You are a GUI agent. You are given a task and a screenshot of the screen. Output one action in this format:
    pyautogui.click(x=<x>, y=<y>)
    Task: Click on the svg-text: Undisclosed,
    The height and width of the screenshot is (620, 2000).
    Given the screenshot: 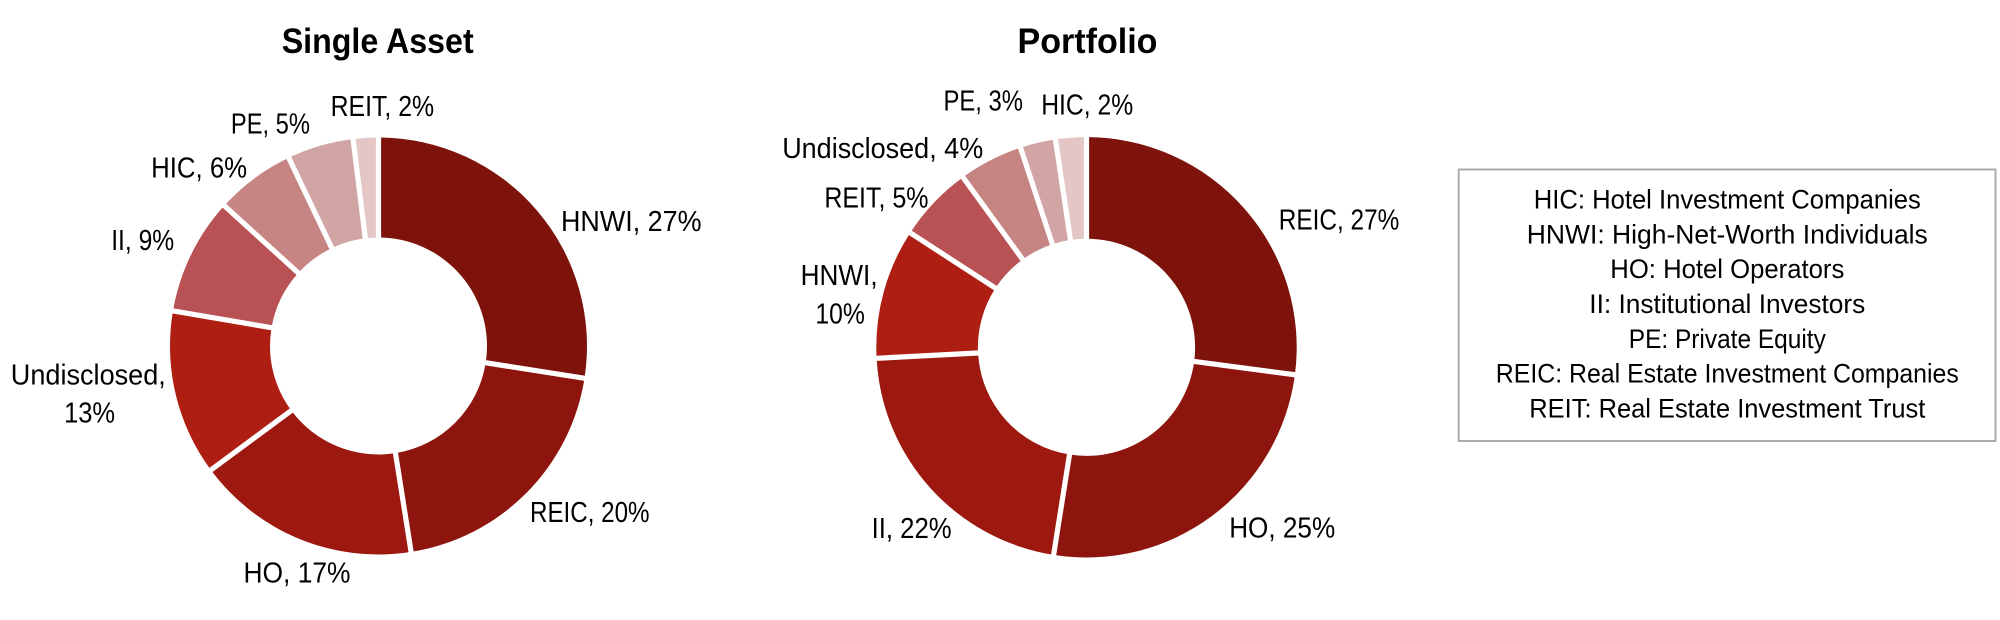 What is the action you would take?
    pyautogui.click(x=88, y=375)
    